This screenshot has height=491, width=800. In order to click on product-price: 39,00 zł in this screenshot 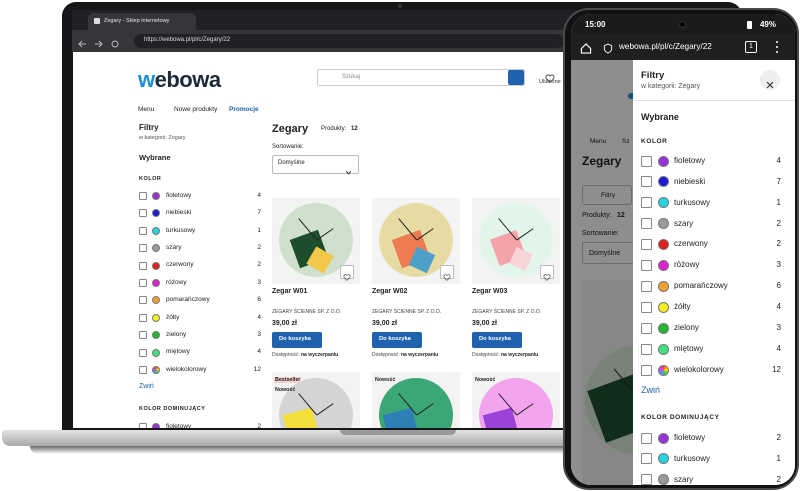, I will do `click(484, 324)`.